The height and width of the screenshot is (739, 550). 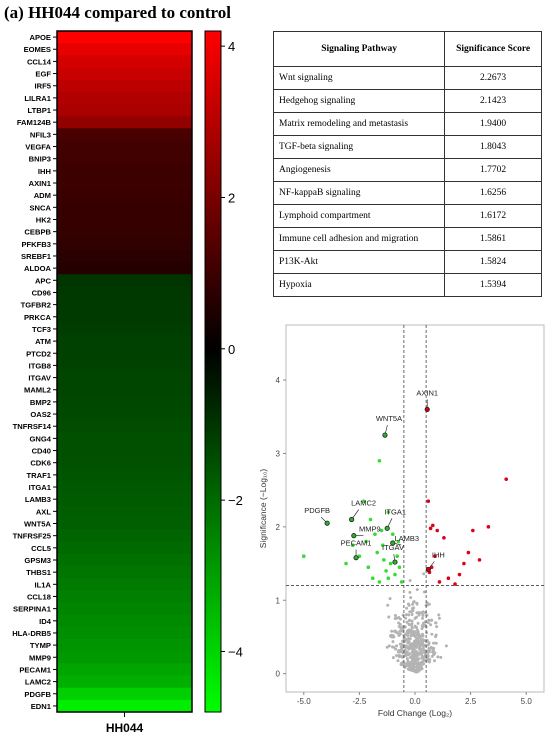 What do you see at coordinates (278, 453) in the screenshot?
I see `y-tick-label: 3` at bounding box center [278, 453].